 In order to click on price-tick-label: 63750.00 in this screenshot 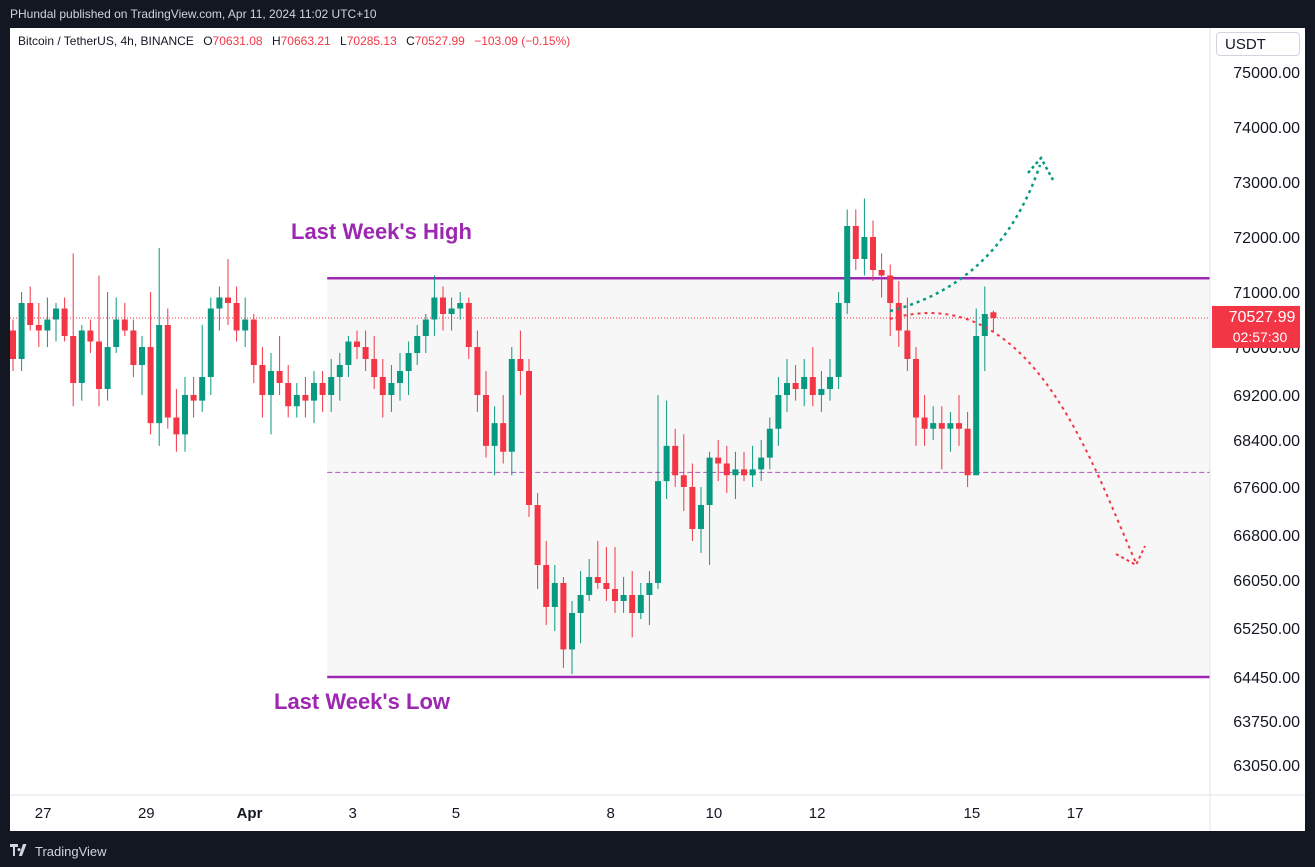, I will do `click(1266, 722)`.